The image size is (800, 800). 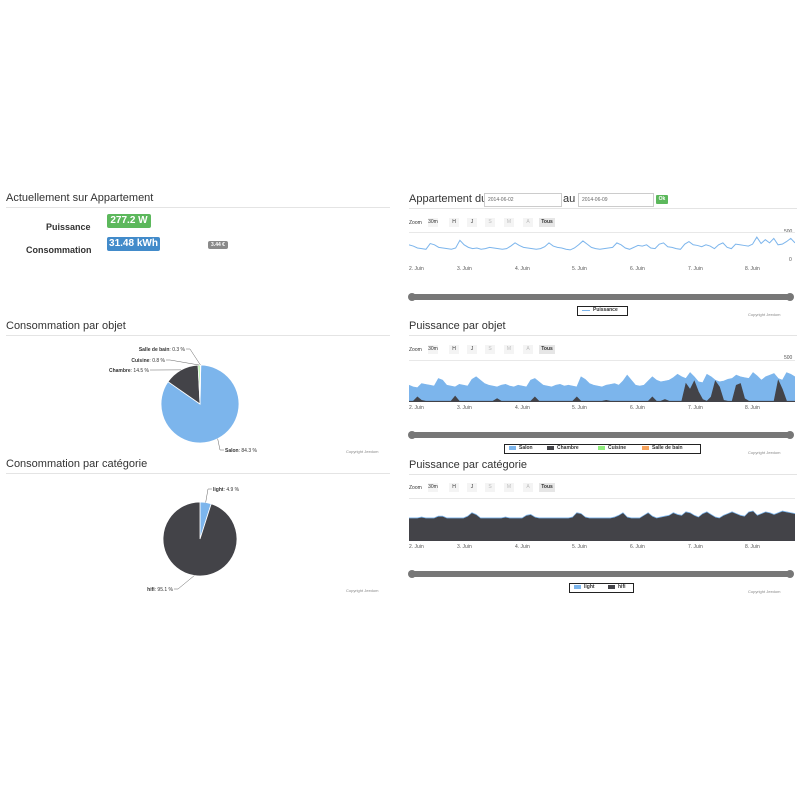 I want to click on date-from-input, so click(x=523, y=200).